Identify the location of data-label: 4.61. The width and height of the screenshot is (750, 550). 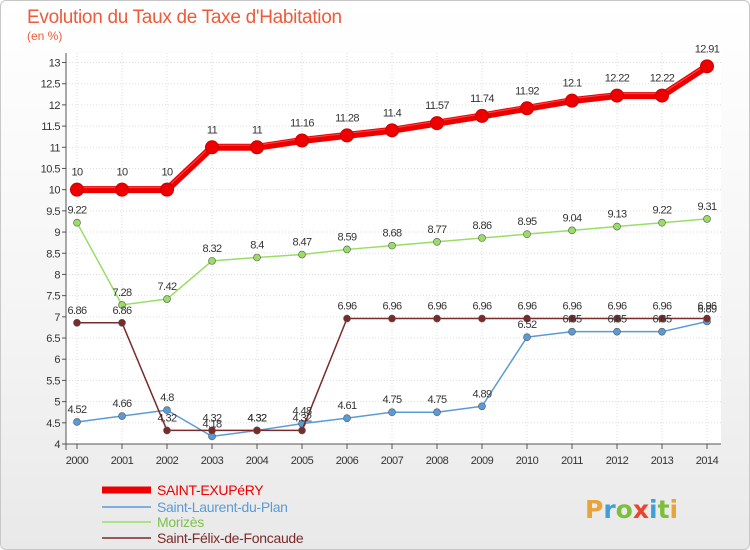
(346, 406).